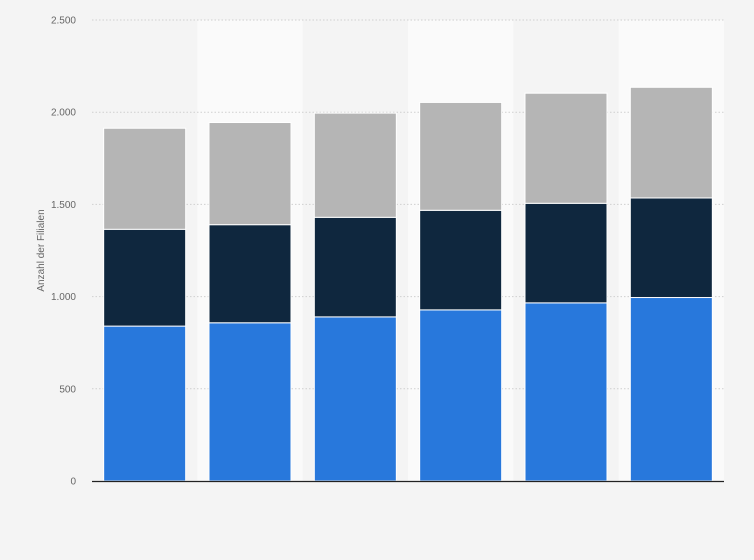 Image resolution: width=754 pixels, height=560 pixels. Describe the element at coordinates (41, 250) in the screenshot. I see `y-axis-title: Anzahl der Filialen` at that location.